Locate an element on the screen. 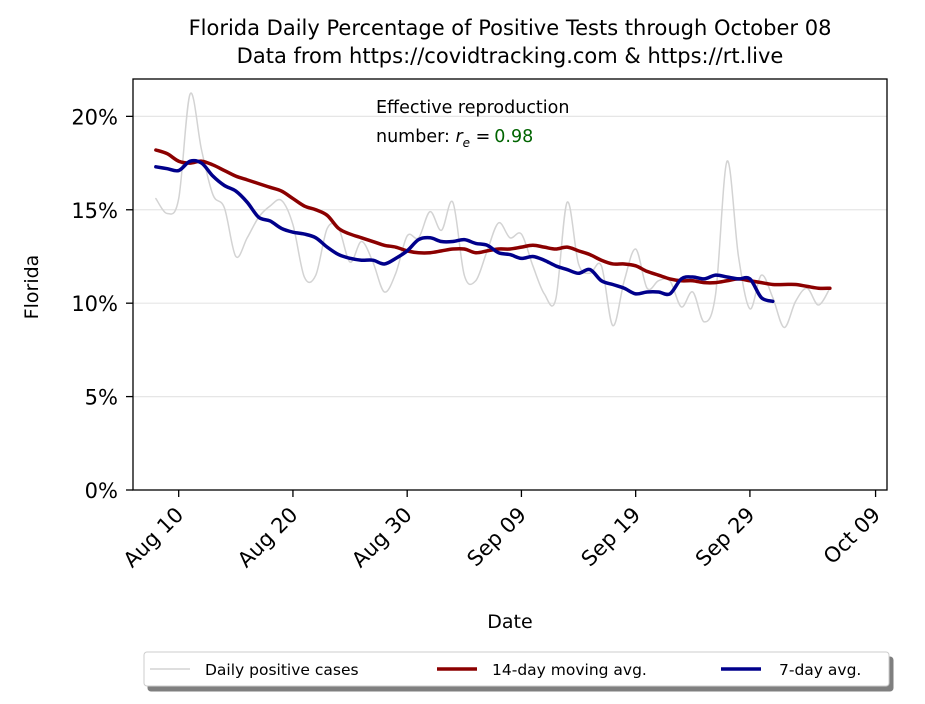 The image size is (925, 704). annotation-equals: = is located at coordinates (480, 137).